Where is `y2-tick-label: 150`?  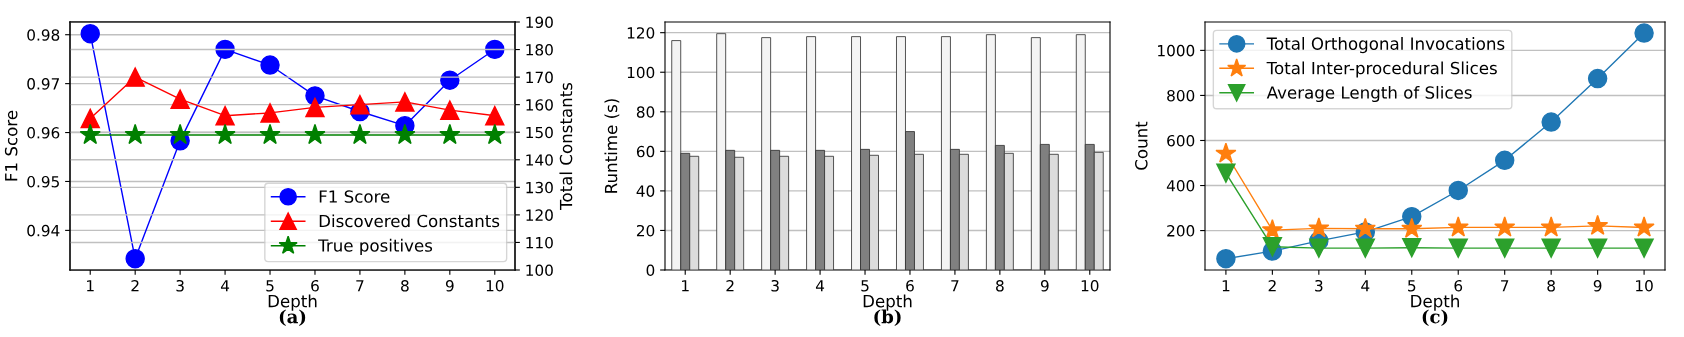 y2-tick-label: 150 is located at coordinates (539, 132).